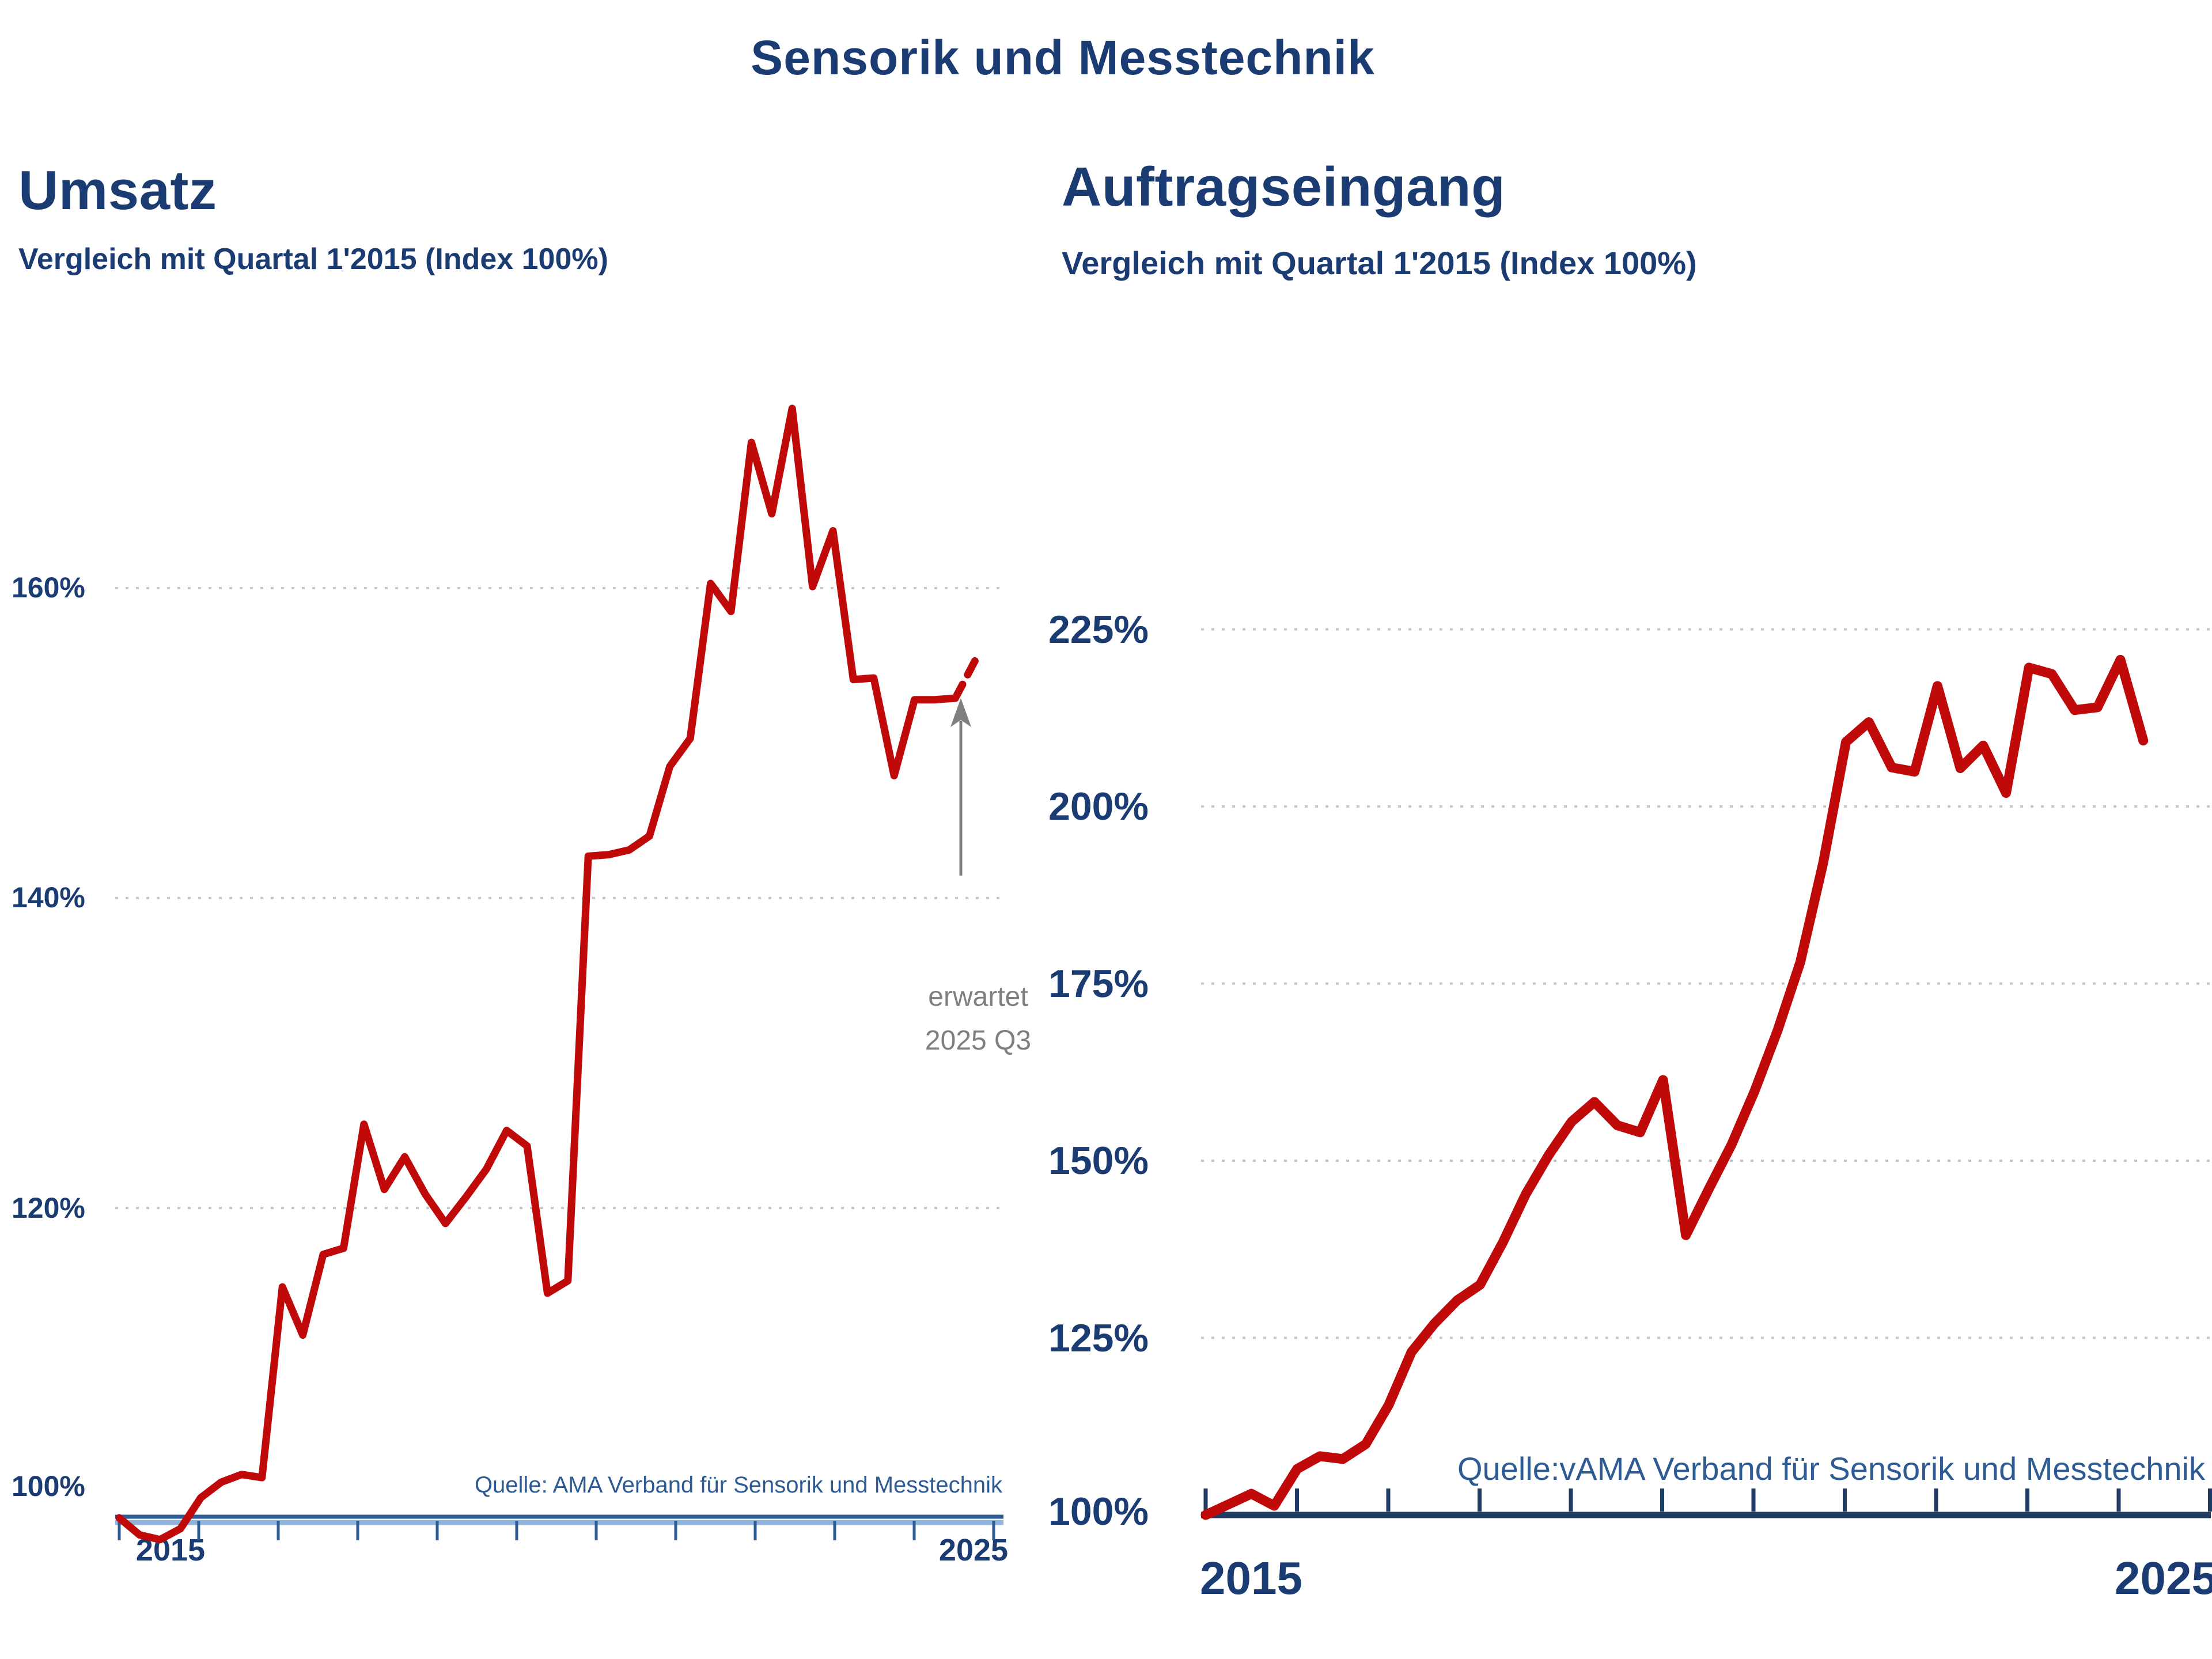 The image size is (2212, 1659). I want to click on umsatz-y-label-120: 120%, so click(48, 1208).